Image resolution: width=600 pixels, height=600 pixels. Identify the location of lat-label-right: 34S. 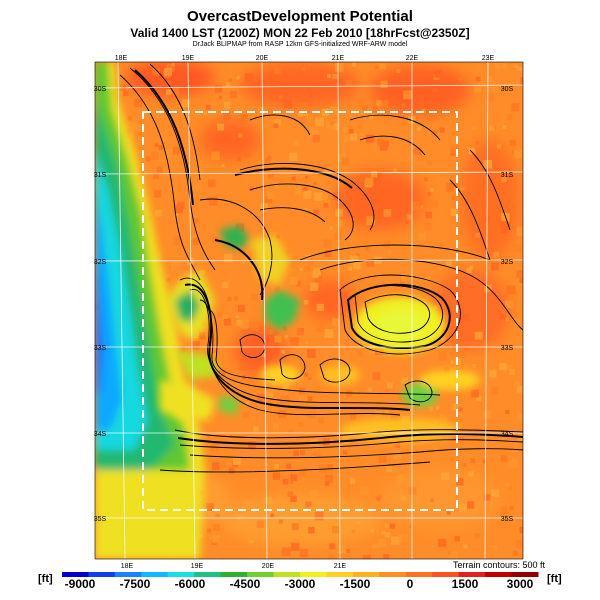
(507, 434).